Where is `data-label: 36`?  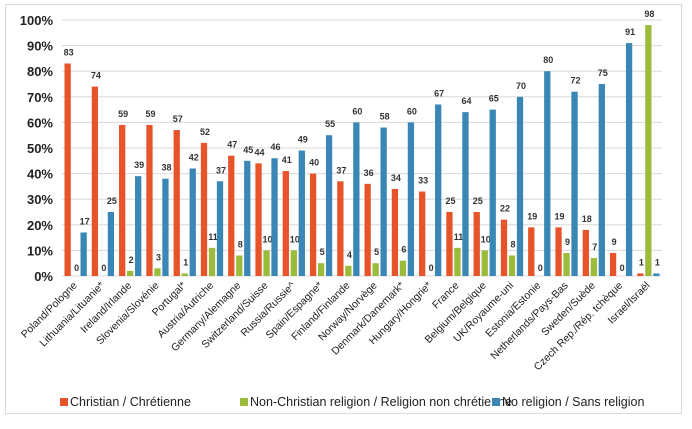 data-label: 36 is located at coordinates (369, 173).